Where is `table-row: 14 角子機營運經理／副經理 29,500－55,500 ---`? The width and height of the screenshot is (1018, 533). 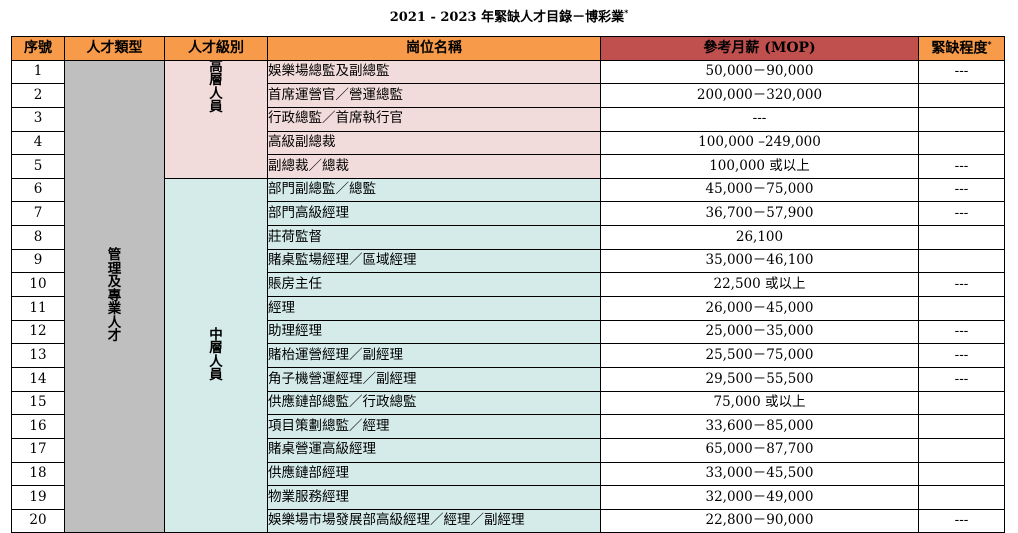 table-row: 14 角子機營運經理／副經理 29,500－55,500 --- is located at coordinates (508, 379).